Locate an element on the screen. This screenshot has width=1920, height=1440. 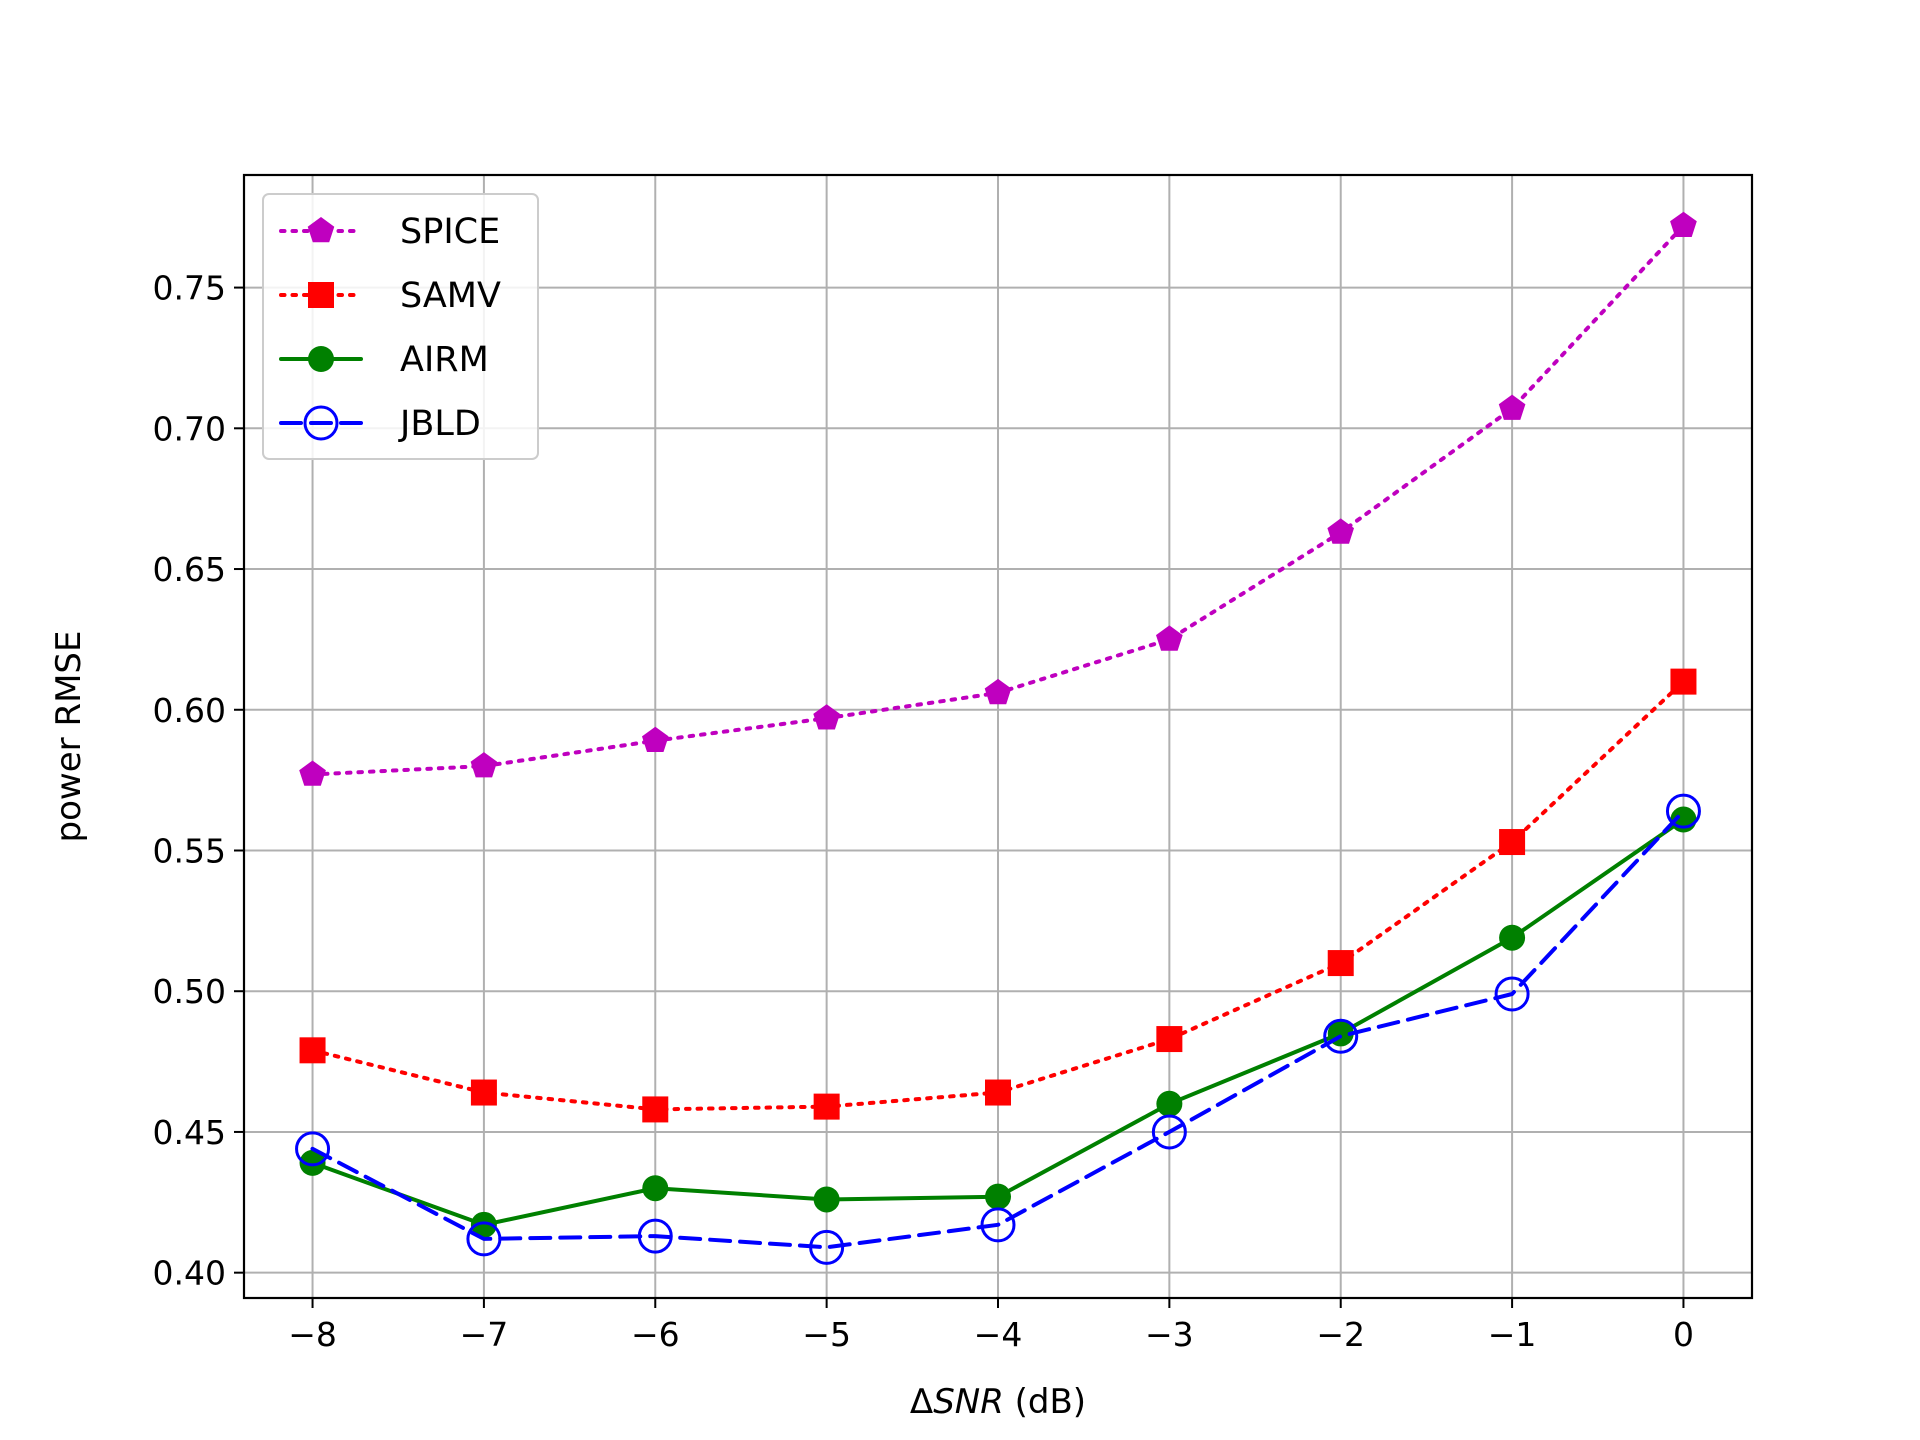
y-tick-label: 0.65 is located at coordinates (189, 569).